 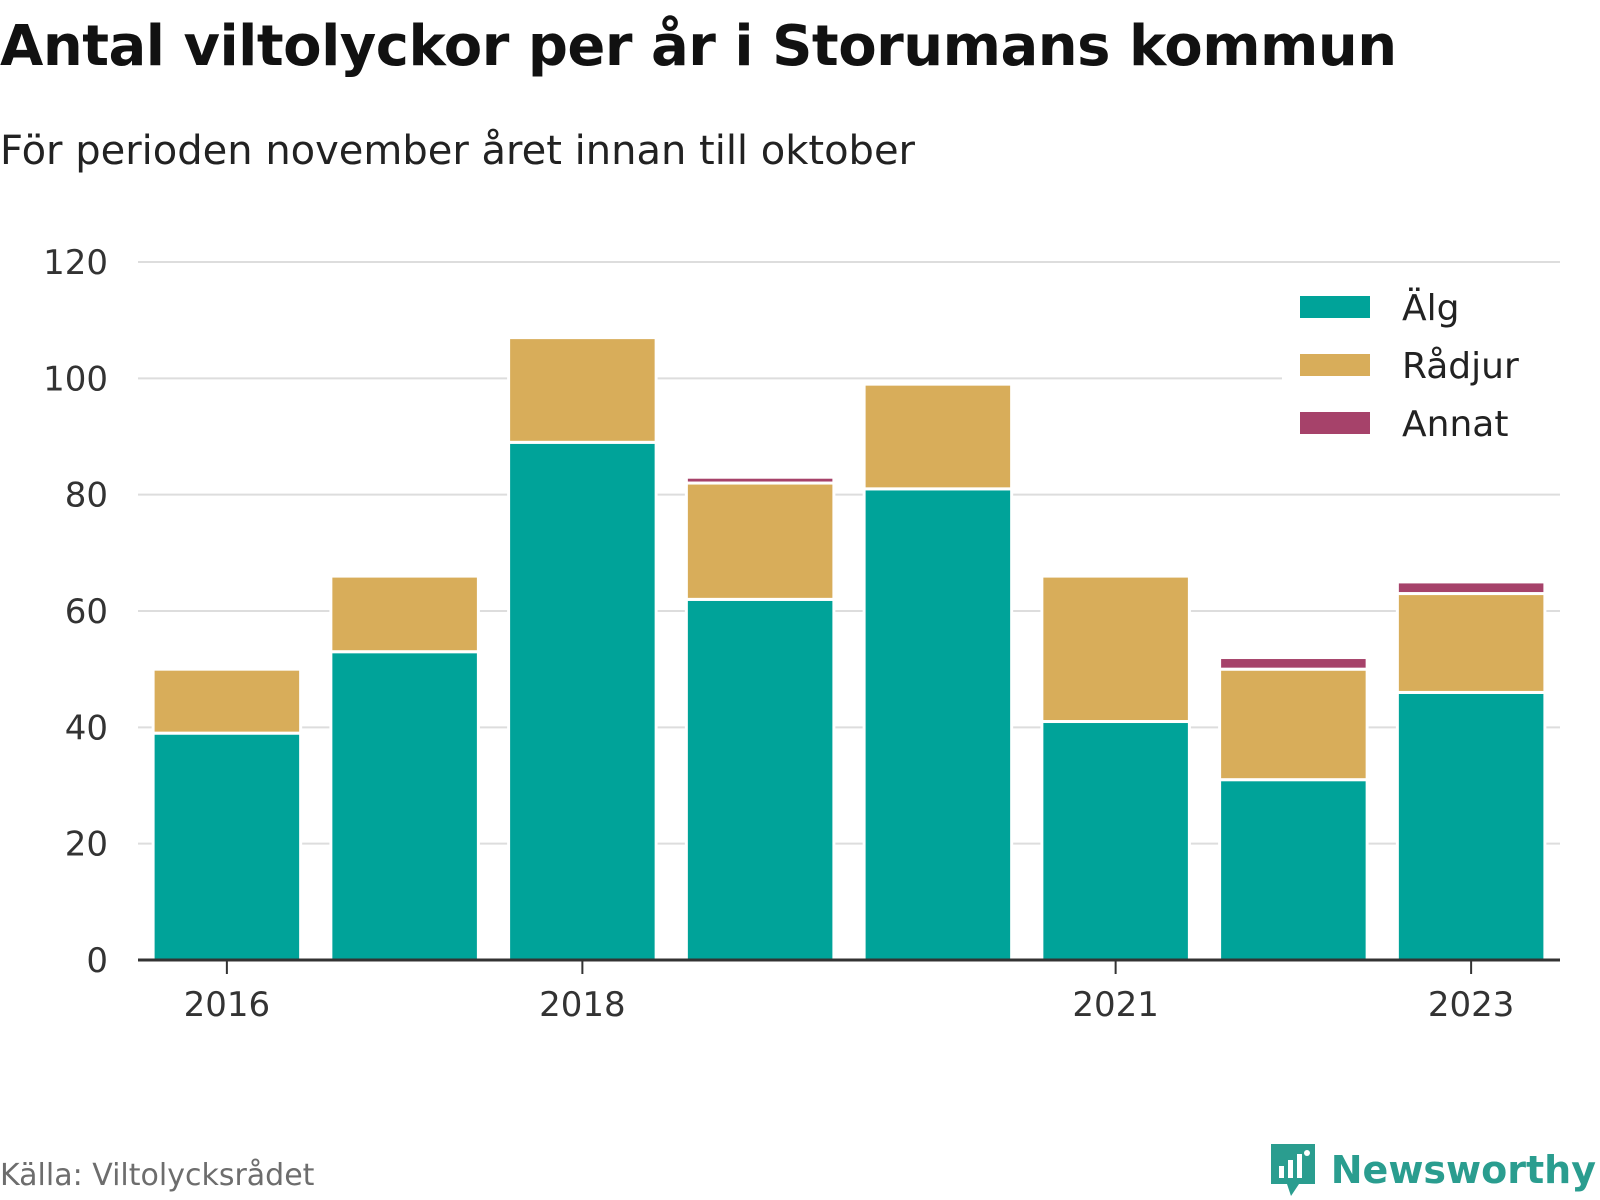 I want to click on newsworthy-logo-icon, so click(x=1292, y=1170).